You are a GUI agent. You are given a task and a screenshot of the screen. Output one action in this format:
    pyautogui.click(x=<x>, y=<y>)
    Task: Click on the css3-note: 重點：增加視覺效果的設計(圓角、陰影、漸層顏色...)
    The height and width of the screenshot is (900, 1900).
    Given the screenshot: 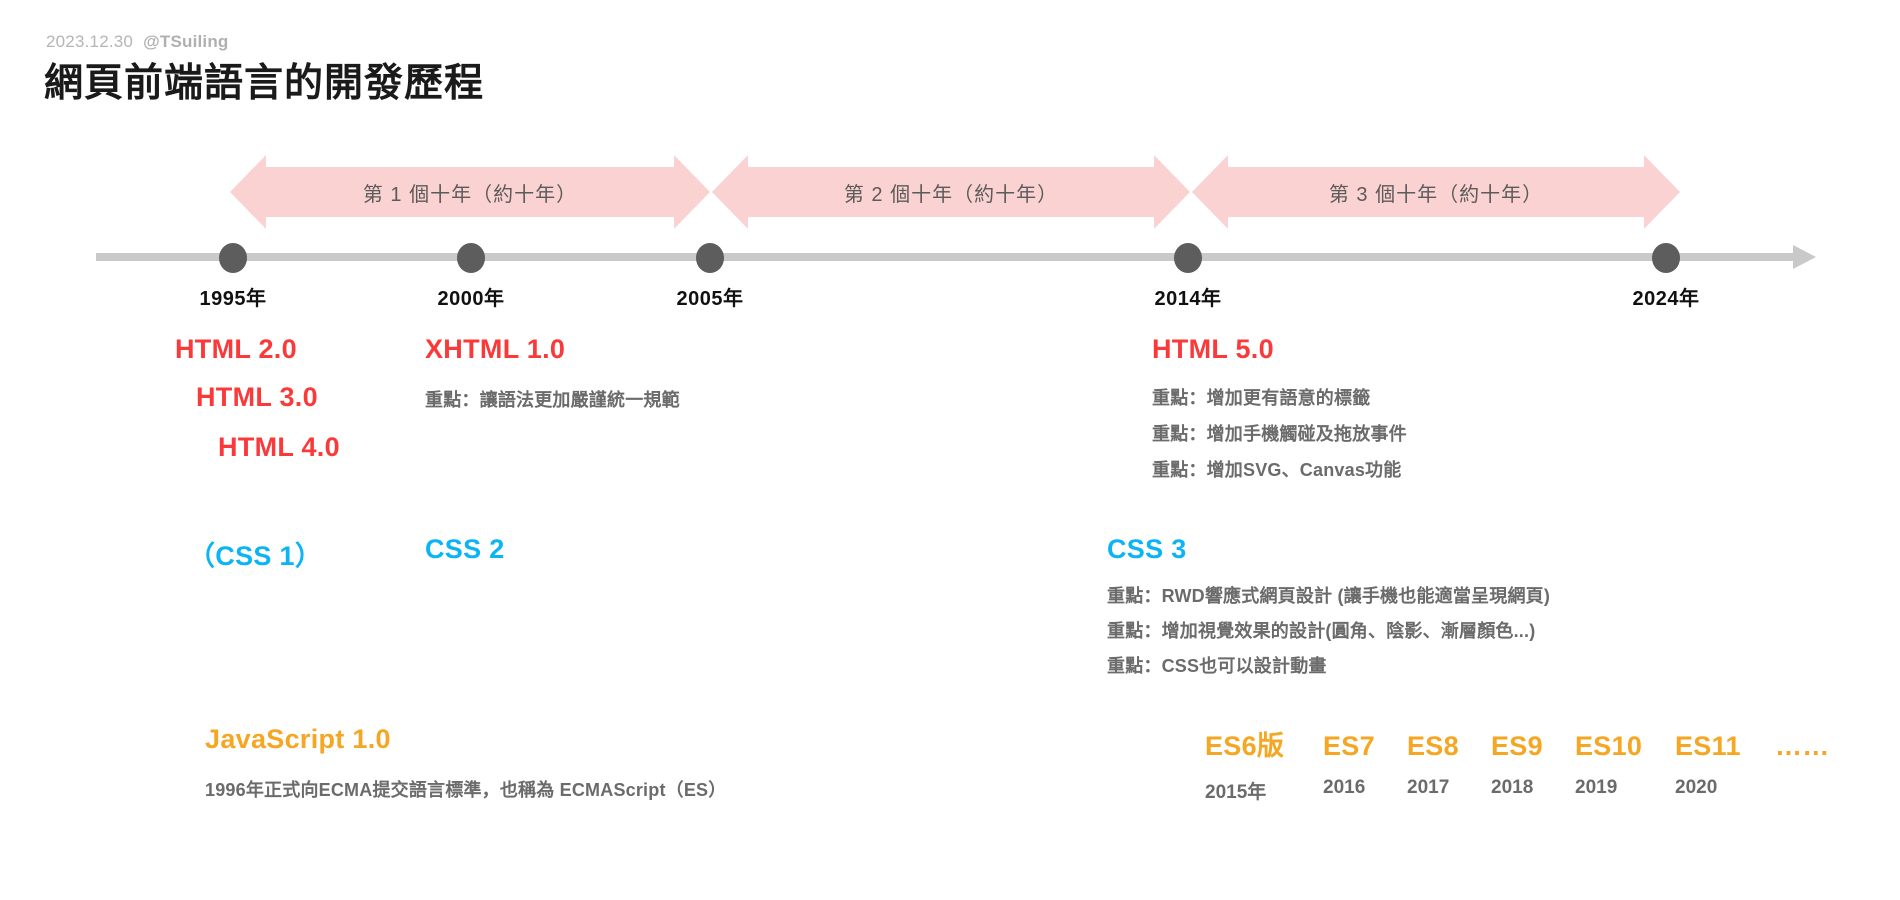 What is the action you would take?
    pyautogui.click(x=1321, y=631)
    